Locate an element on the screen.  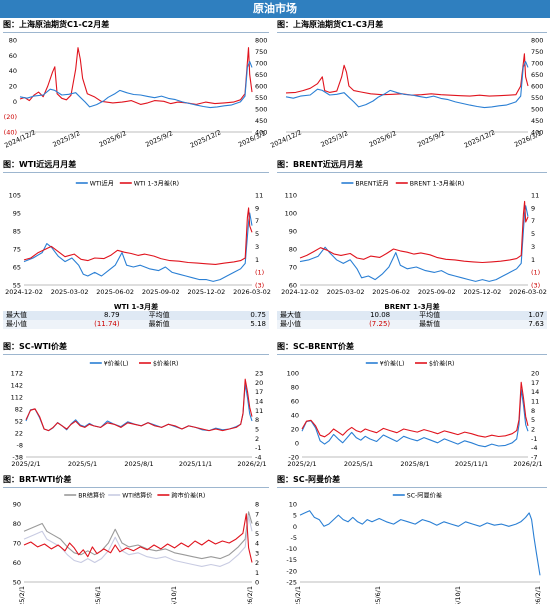
y-left-tick-label: 82 is located at coordinates (19, 410).